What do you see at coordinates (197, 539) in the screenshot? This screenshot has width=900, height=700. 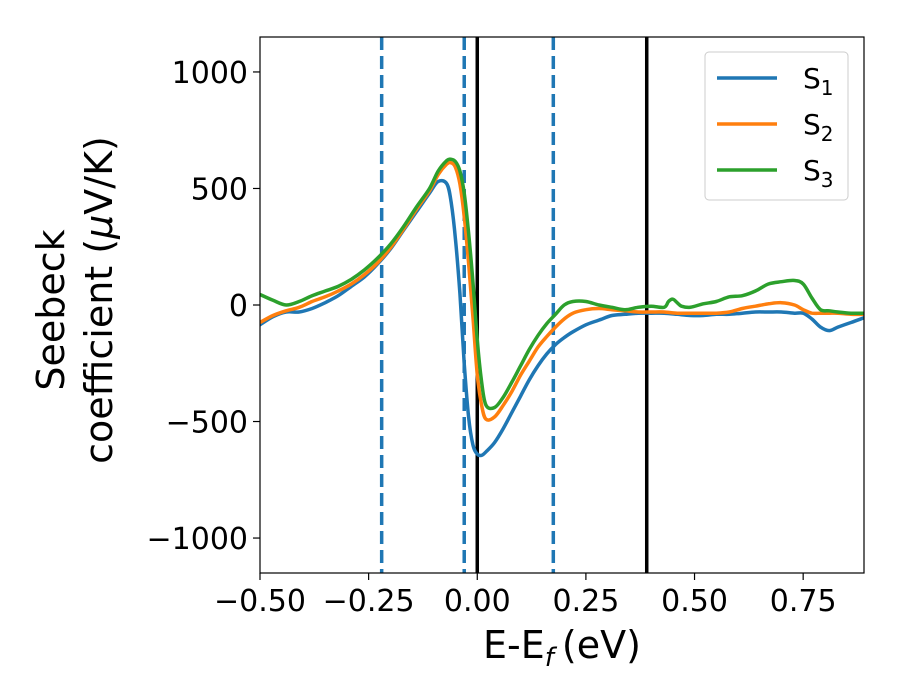 I see `y-tick-label: −1000` at bounding box center [197, 539].